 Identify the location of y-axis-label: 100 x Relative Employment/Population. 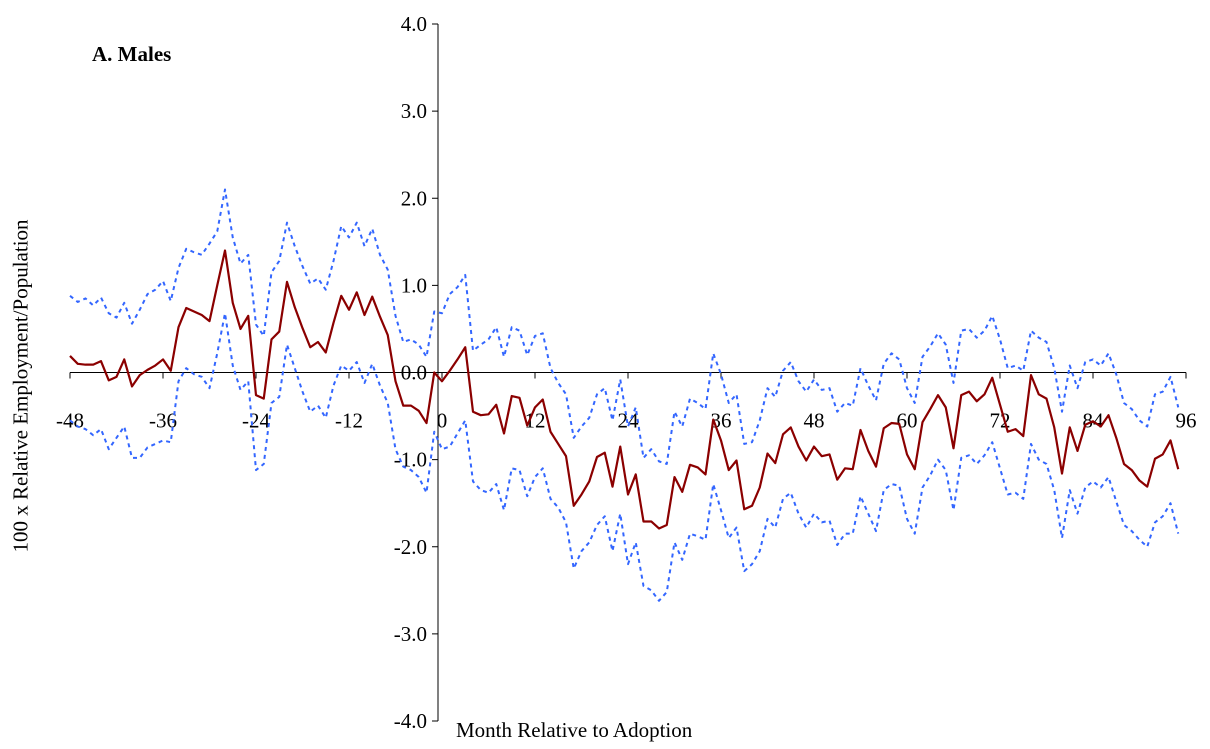
(20, 386).